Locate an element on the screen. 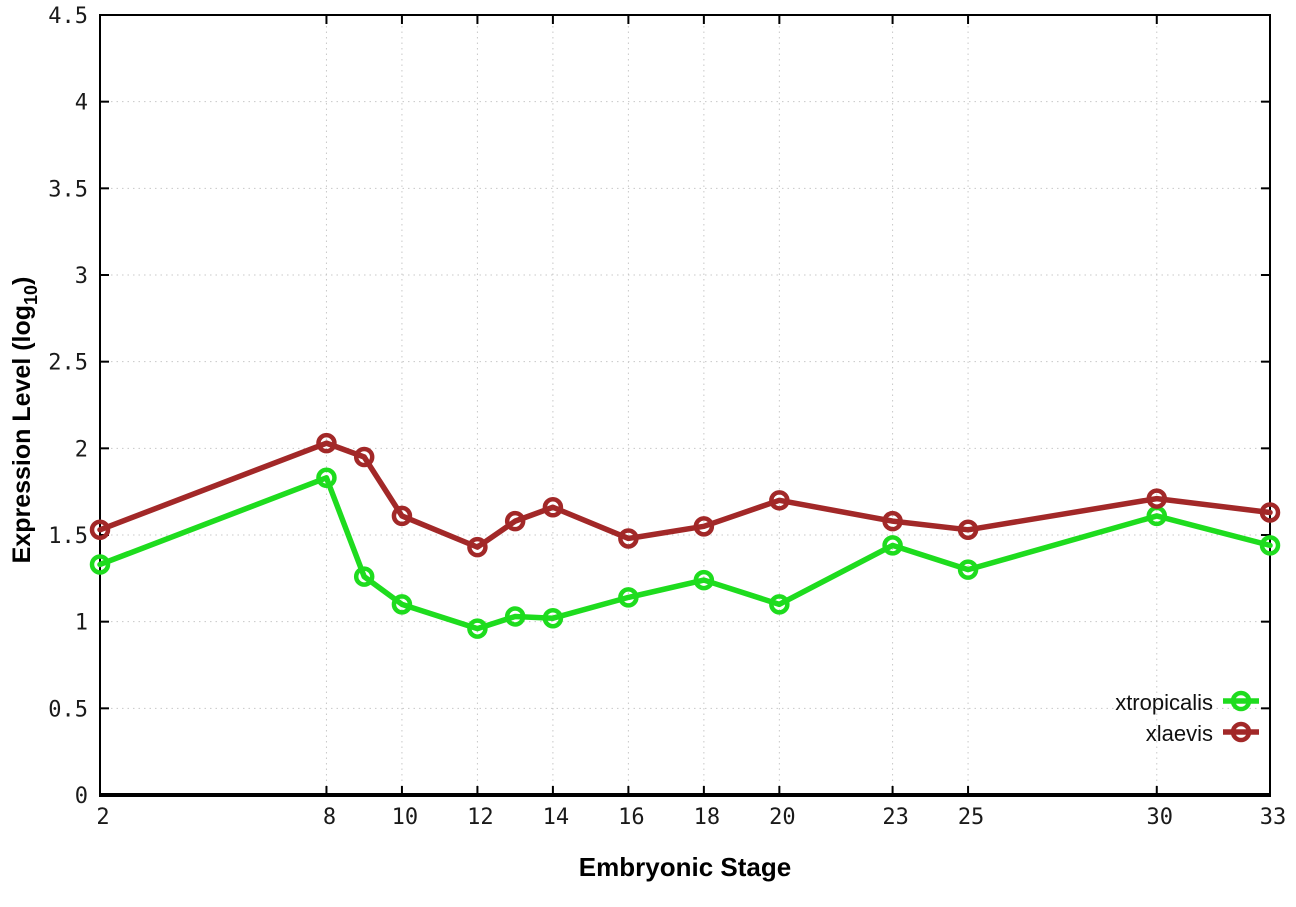 The width and height of the screenshot is (1296, 907). legend-label-xlaevis: xlaevis is located at coordinates (1179, 733).